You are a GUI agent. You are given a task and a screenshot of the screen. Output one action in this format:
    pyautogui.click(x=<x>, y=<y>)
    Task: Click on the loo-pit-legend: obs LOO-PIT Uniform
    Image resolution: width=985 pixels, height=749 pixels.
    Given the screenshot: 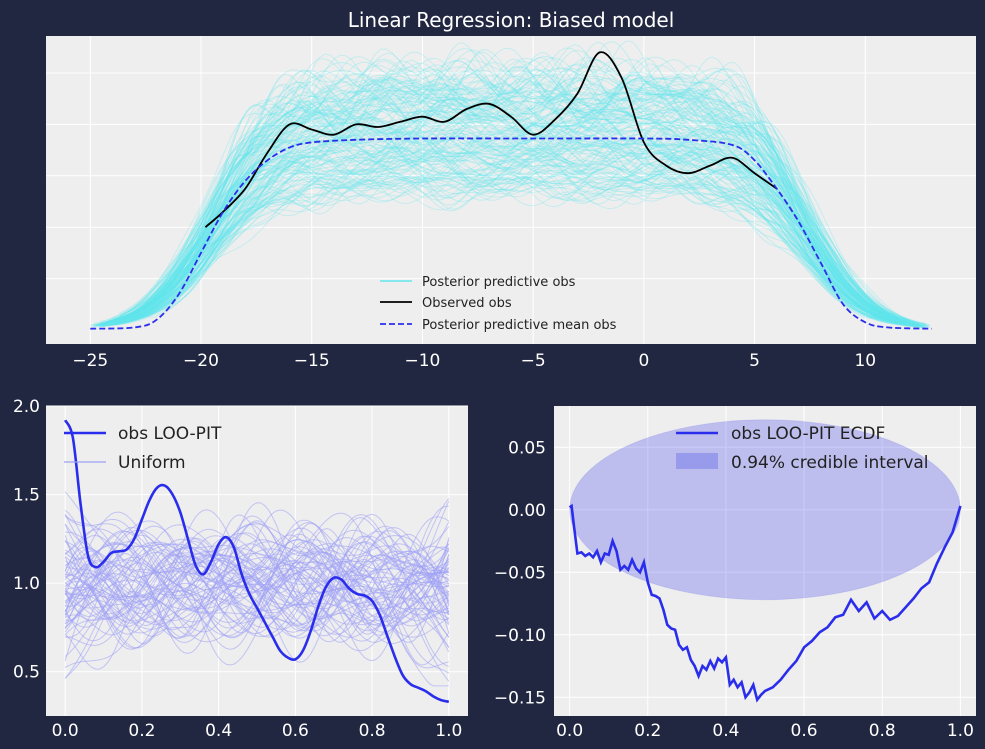 What is the action you would take?
    pyautogui.click(x=143, y=448)
    